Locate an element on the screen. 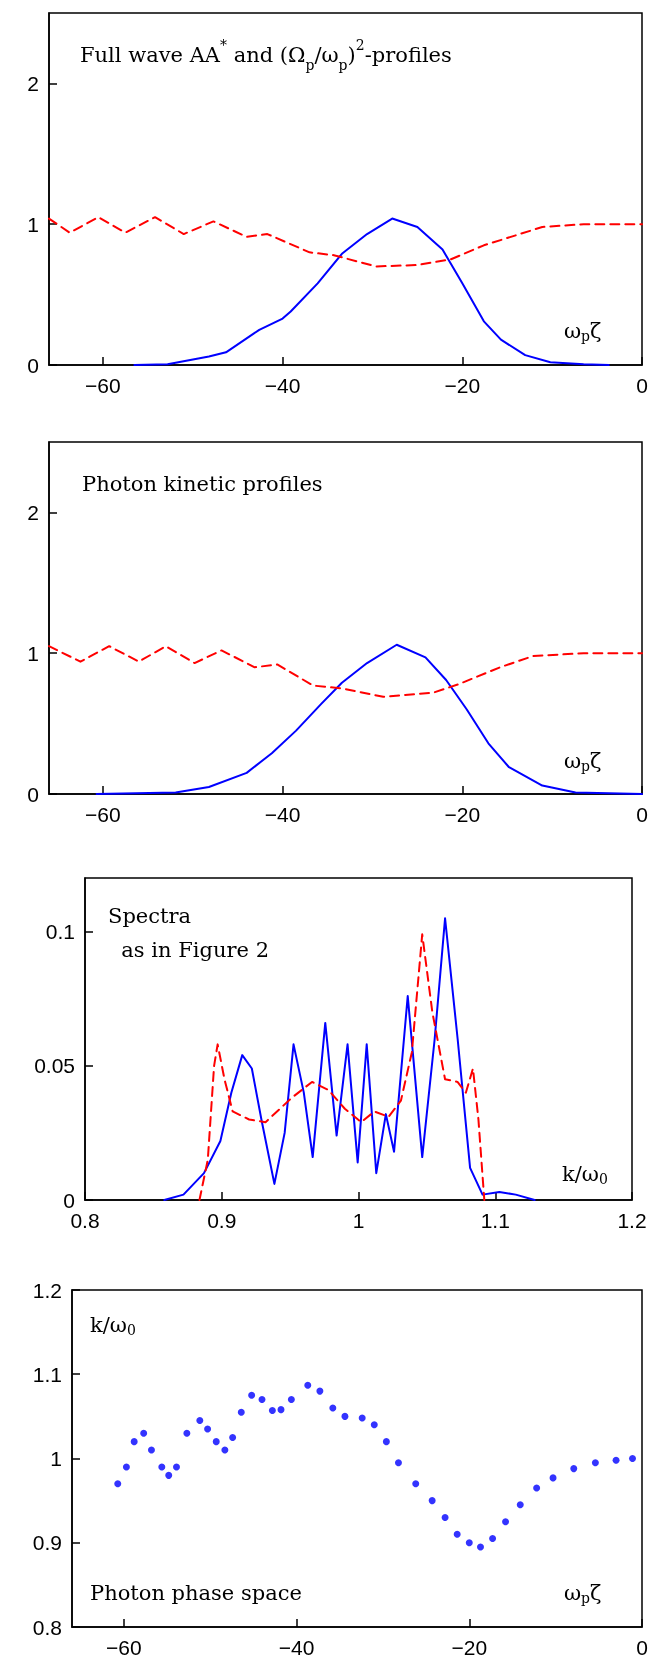  x-tick-label: 1 is located at coordinates (358, 1220).